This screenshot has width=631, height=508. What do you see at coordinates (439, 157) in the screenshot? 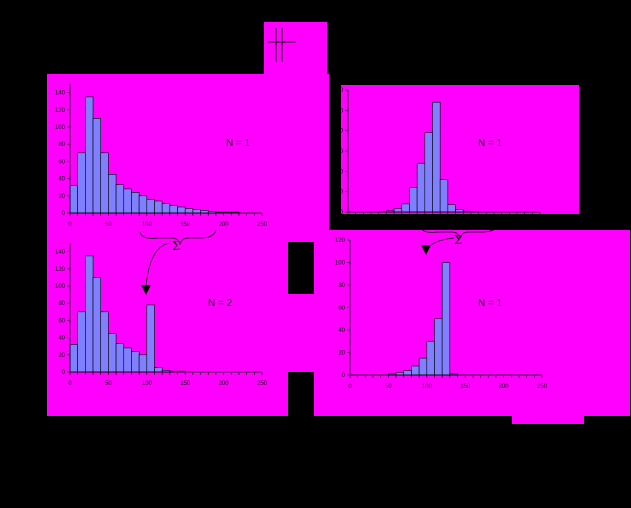
I see `chart-top-right: 0 50 100 150 200 250 300 0 50 100 150 200 250` at bounding box center [439, 157].